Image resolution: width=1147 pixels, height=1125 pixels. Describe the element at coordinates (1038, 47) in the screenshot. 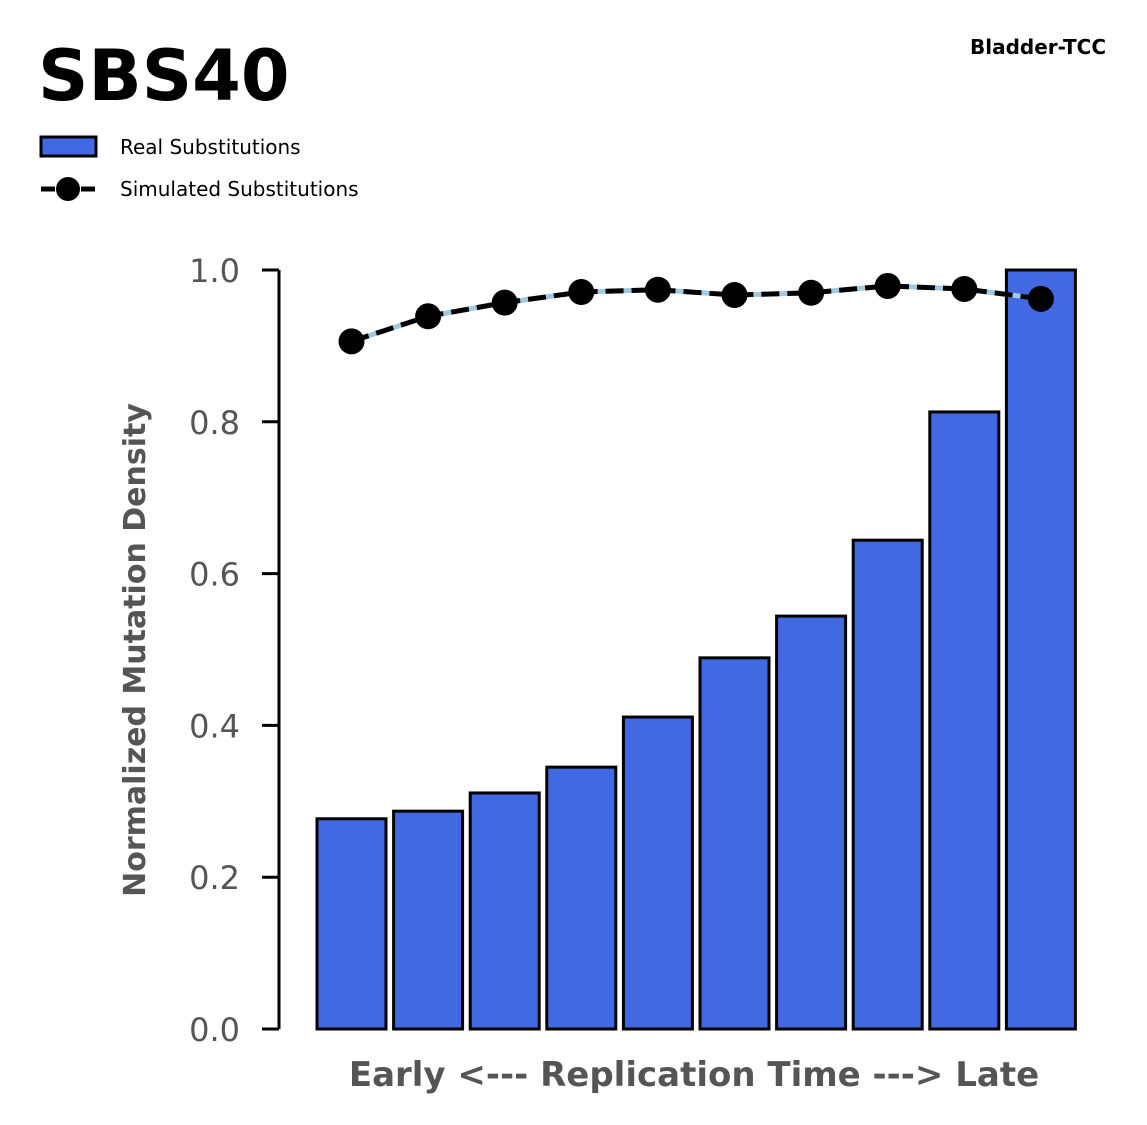

I see `chart-subtitle: Bladder-TCC` at that location.